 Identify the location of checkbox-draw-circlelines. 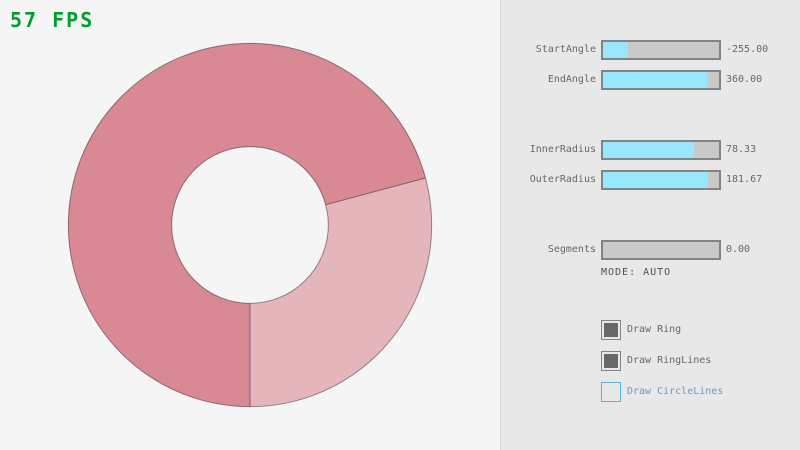
(611, 392).